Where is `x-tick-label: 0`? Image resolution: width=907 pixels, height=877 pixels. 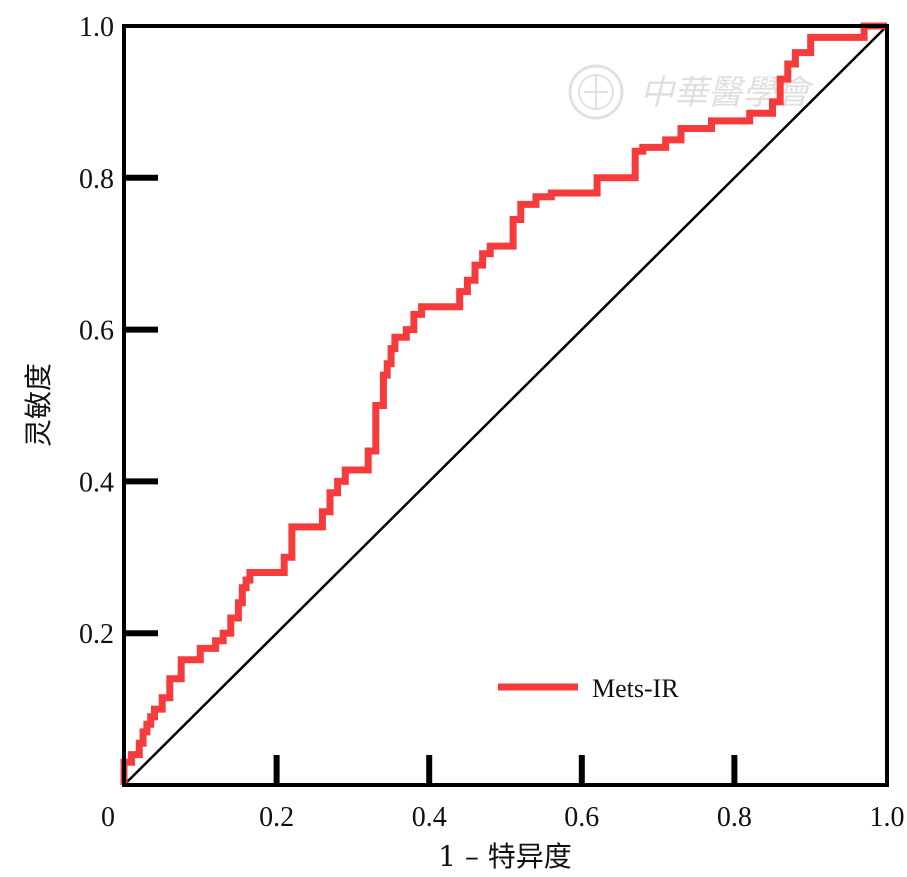
x-tick-label: 0 is located at coordinates (108, 817).